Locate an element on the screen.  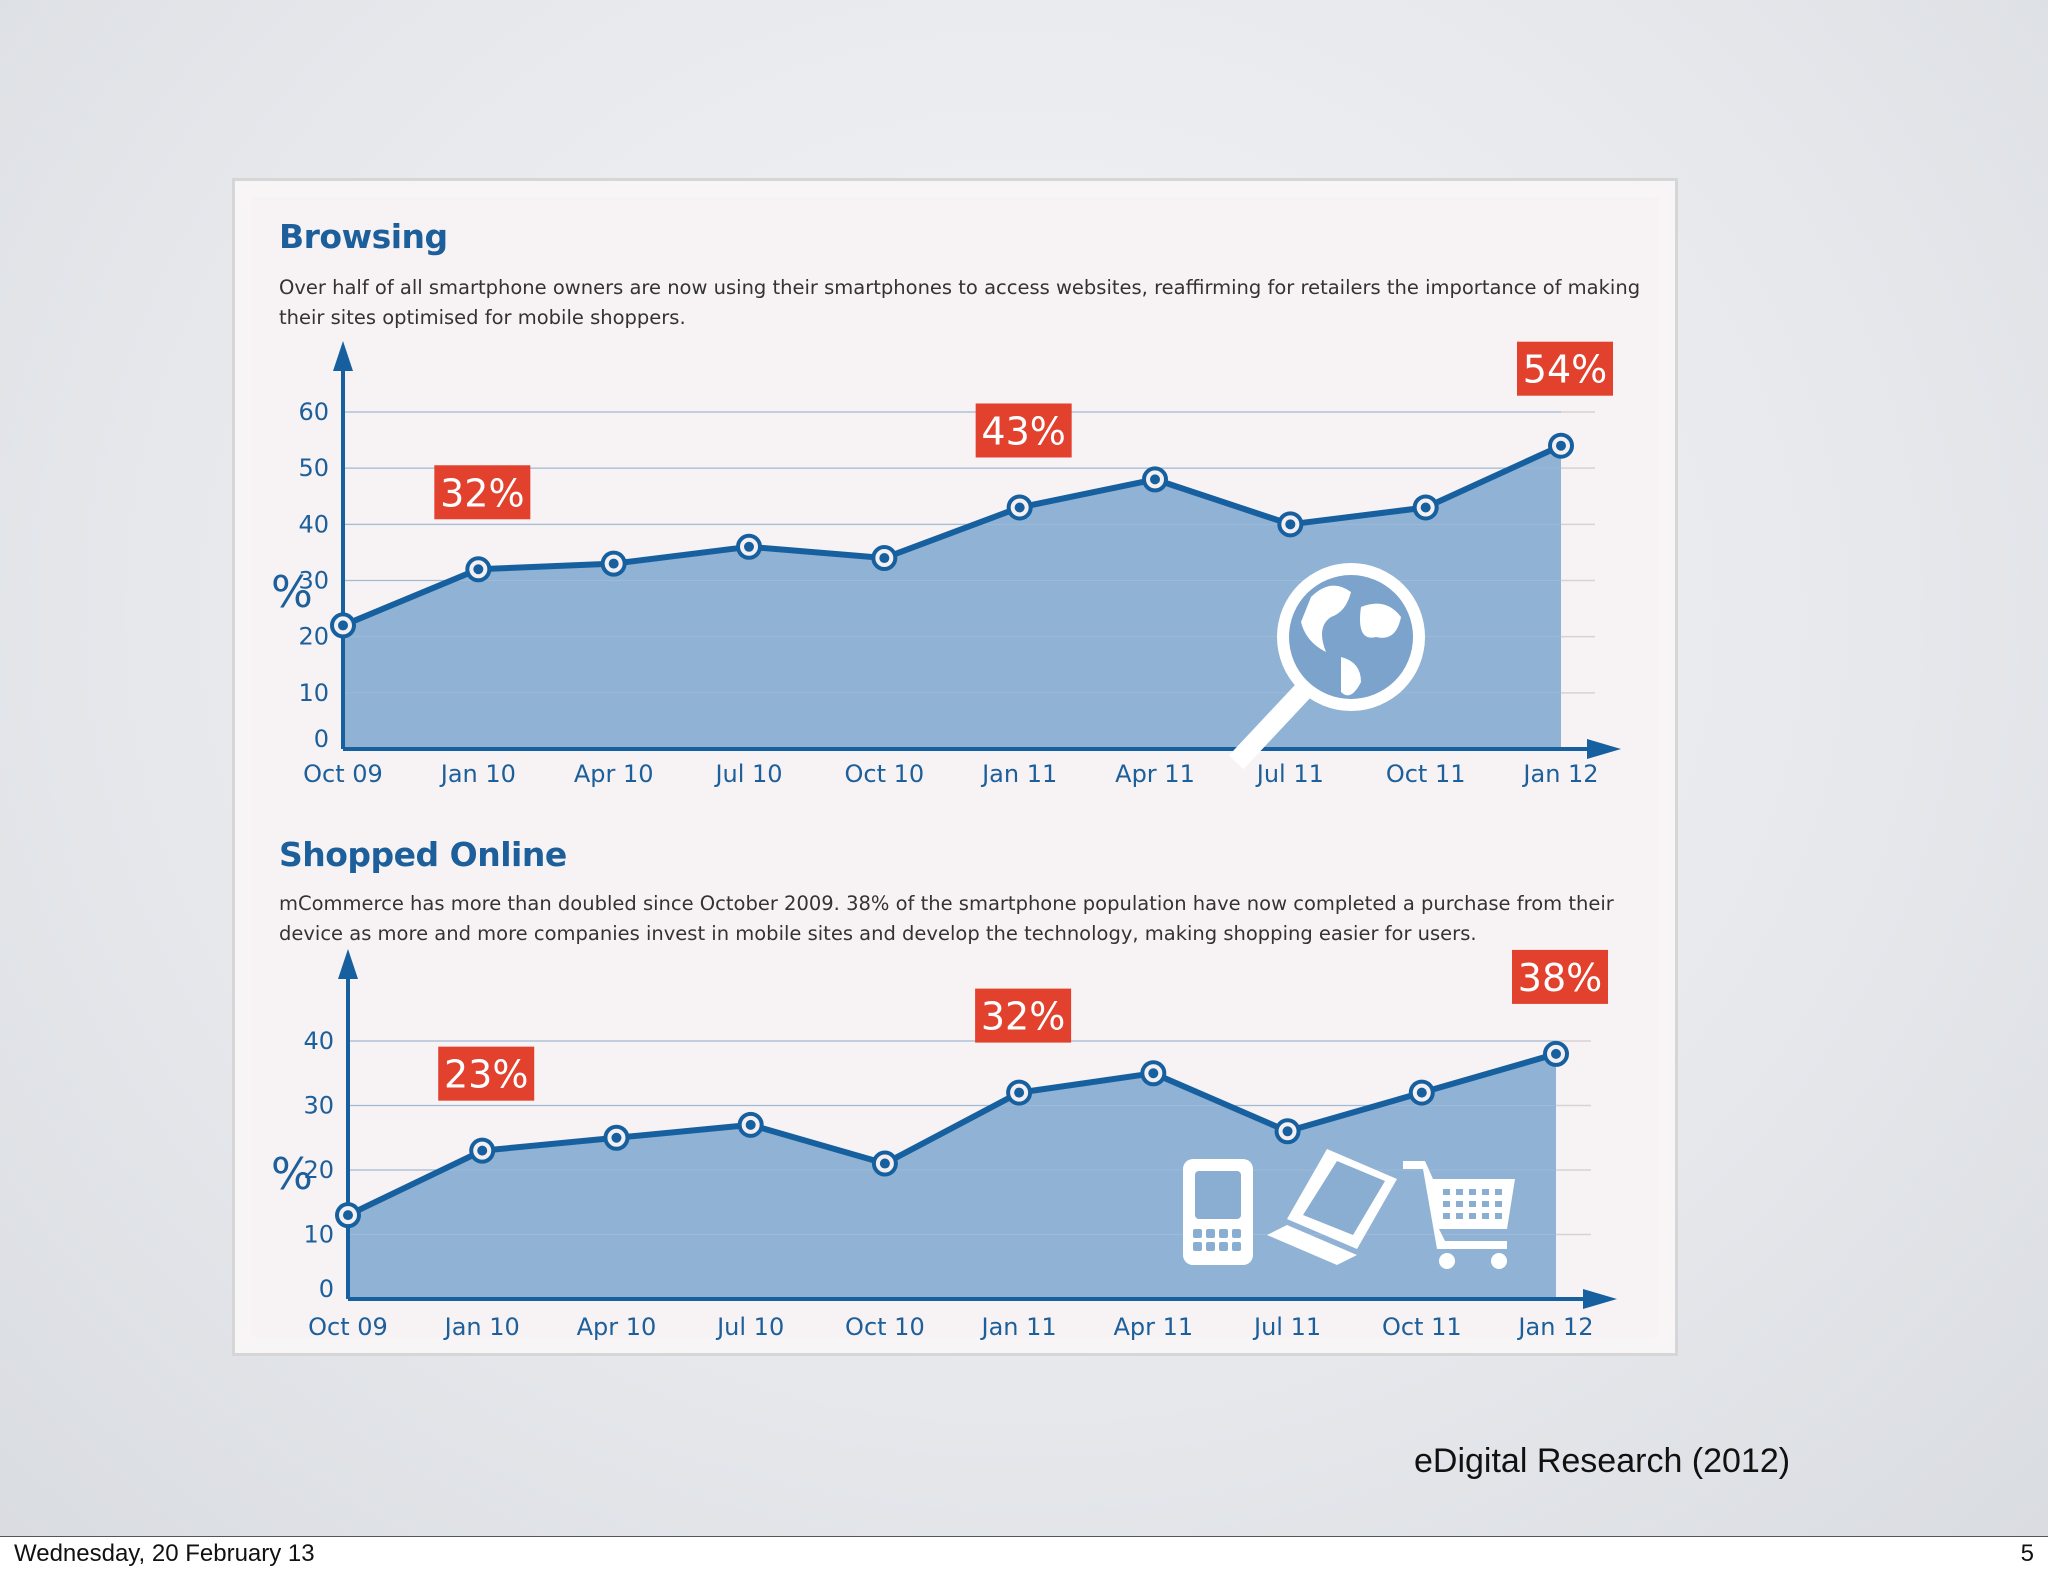
value-label: 38% is located at coordinates (1560, 978).